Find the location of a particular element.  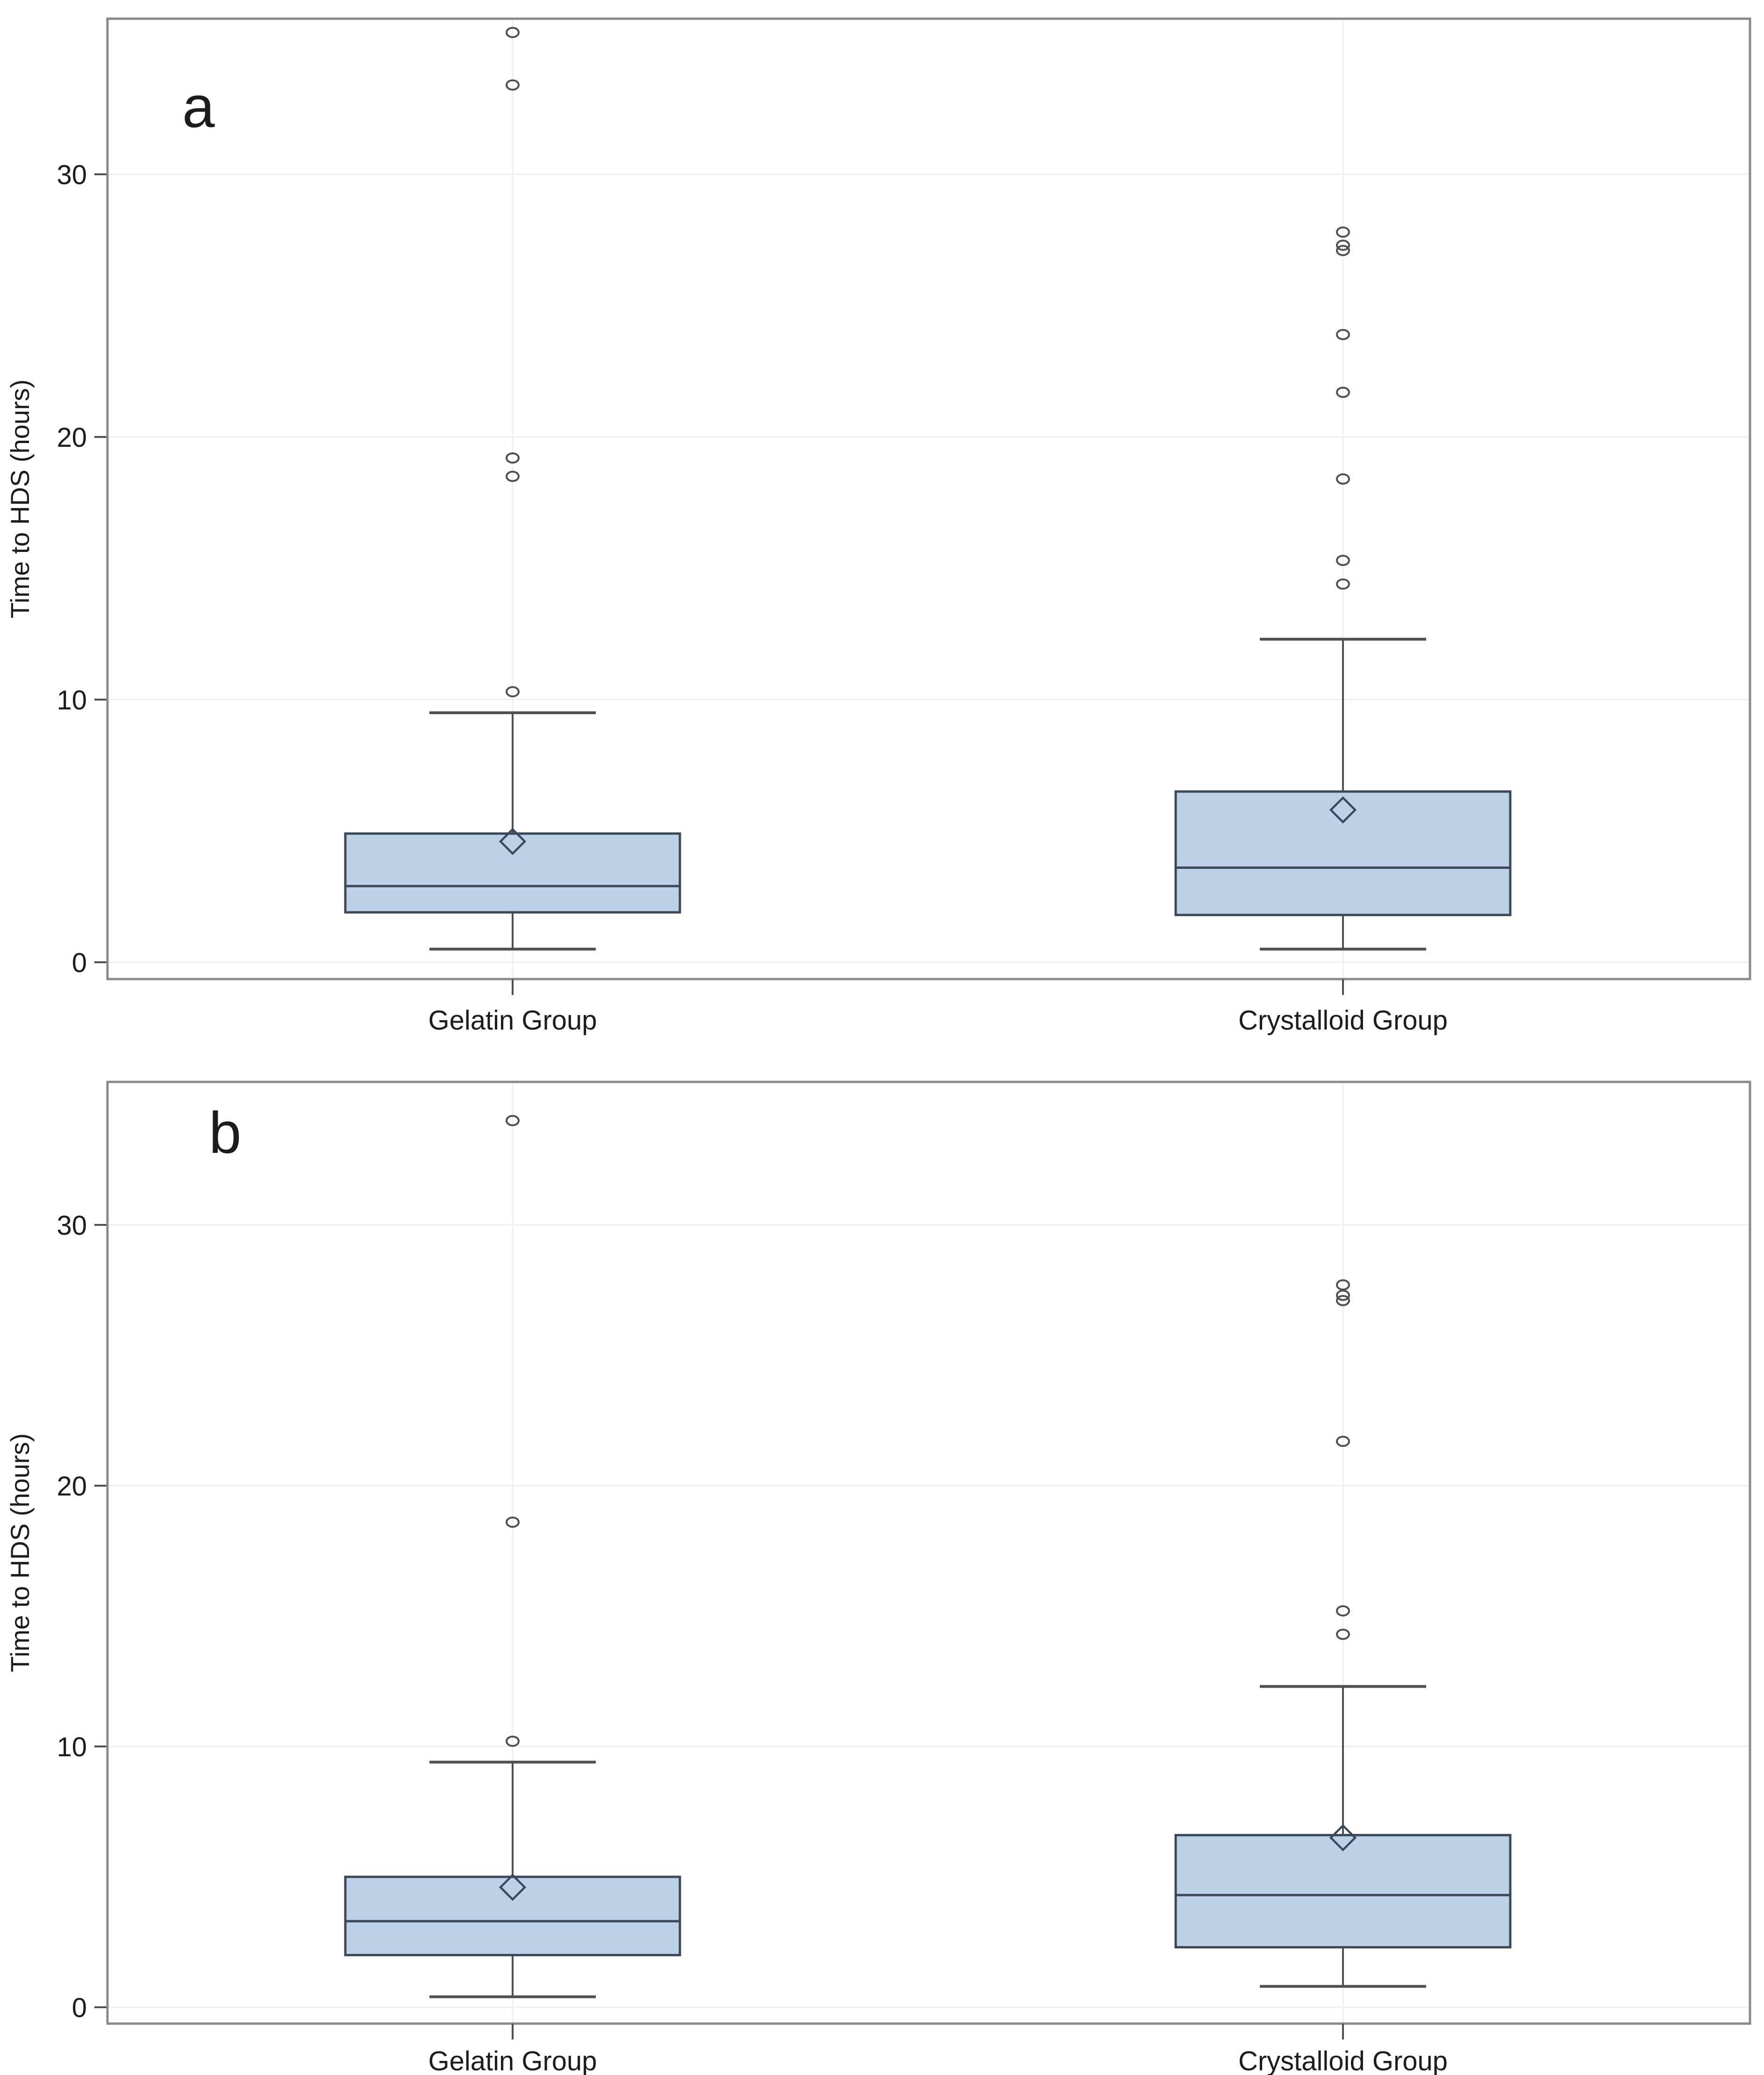

panel-letter: a is located at coordinates (199, 107).